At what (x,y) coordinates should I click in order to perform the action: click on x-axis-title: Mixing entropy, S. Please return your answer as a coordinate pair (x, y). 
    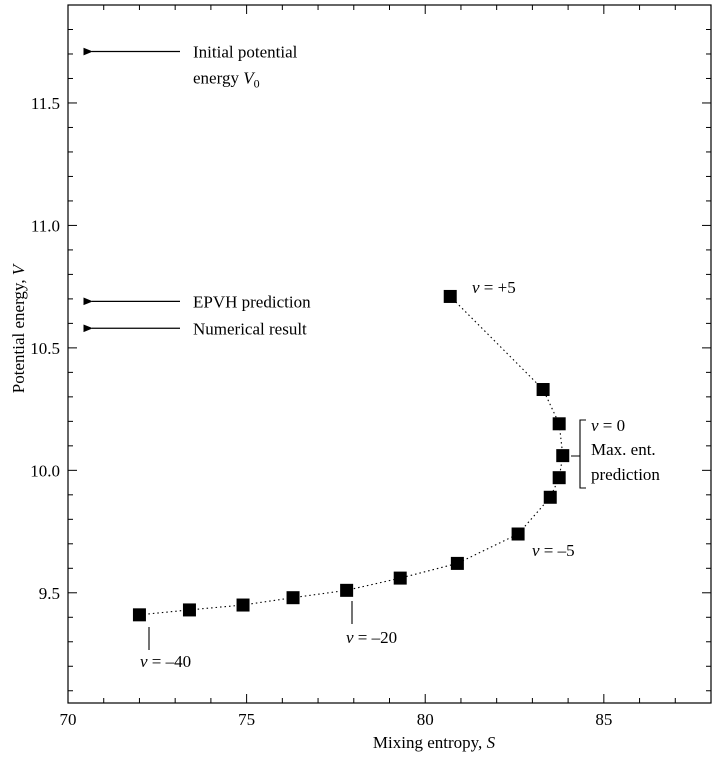
    Looking at the image, I should click on (434, 742).